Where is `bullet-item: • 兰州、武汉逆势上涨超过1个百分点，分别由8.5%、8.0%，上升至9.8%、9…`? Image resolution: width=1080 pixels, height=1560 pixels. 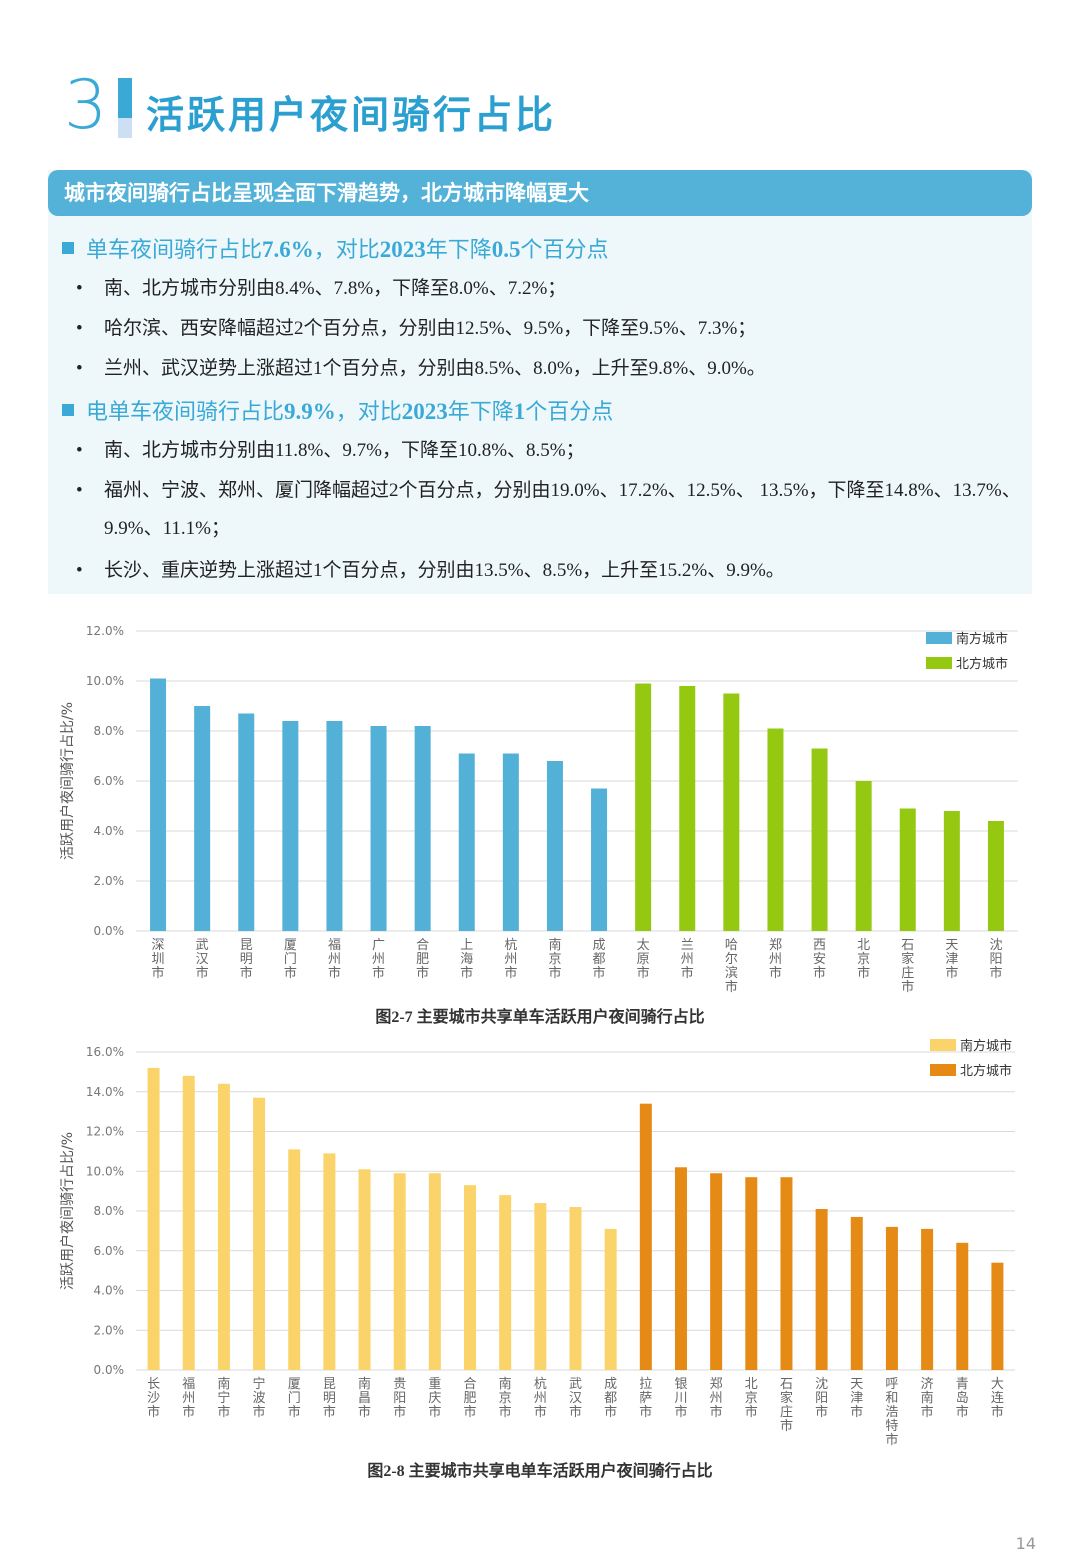 bullet-item: • 兰州、武汉逆势上涨超过1个百分点，分别由8.5%、8.0%，上升至9.8%、9… is located at coordinates (421, 368).